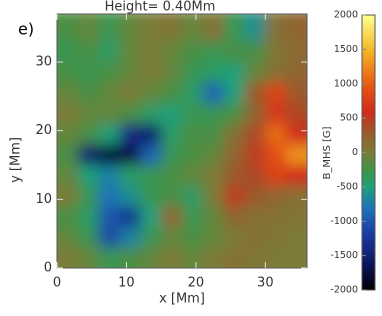 Image resolution: width=382 pixels, height=316 pixels. I want to click on colorbar-tick-label: 1500, so click(346, 49).